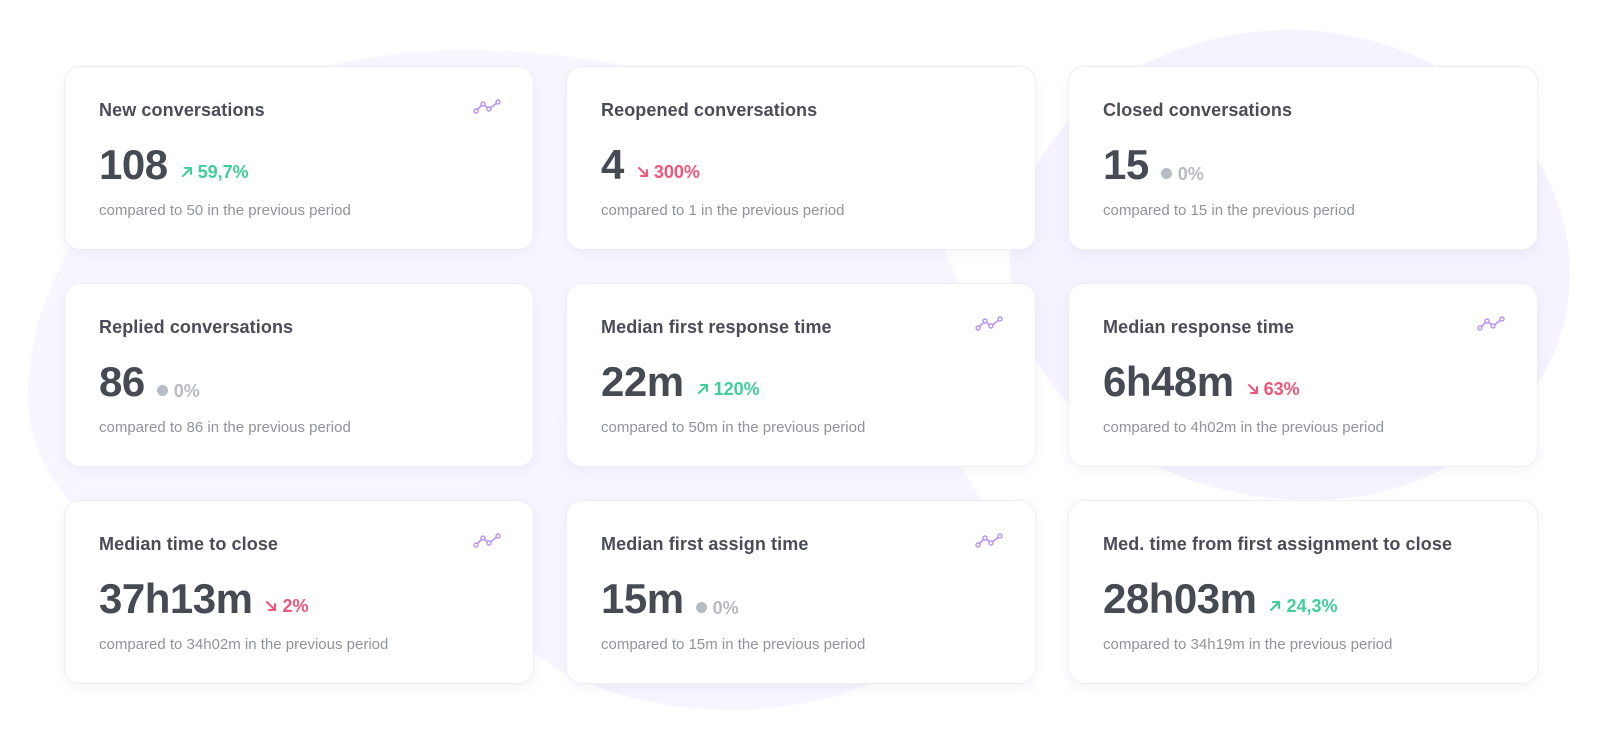 The width and height of the screenshot is (1600, 750). Describe the element at coordinates (1244, 427) in the screenshot. I see `comparison-text: compared to 4h02m in the previous period` at that location.